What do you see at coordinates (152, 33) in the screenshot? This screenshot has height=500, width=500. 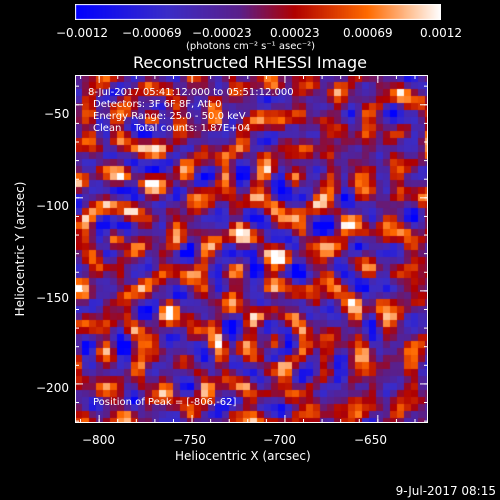 I see `cbar-tick-label: −0.00069` at bounding box center [152, 33].